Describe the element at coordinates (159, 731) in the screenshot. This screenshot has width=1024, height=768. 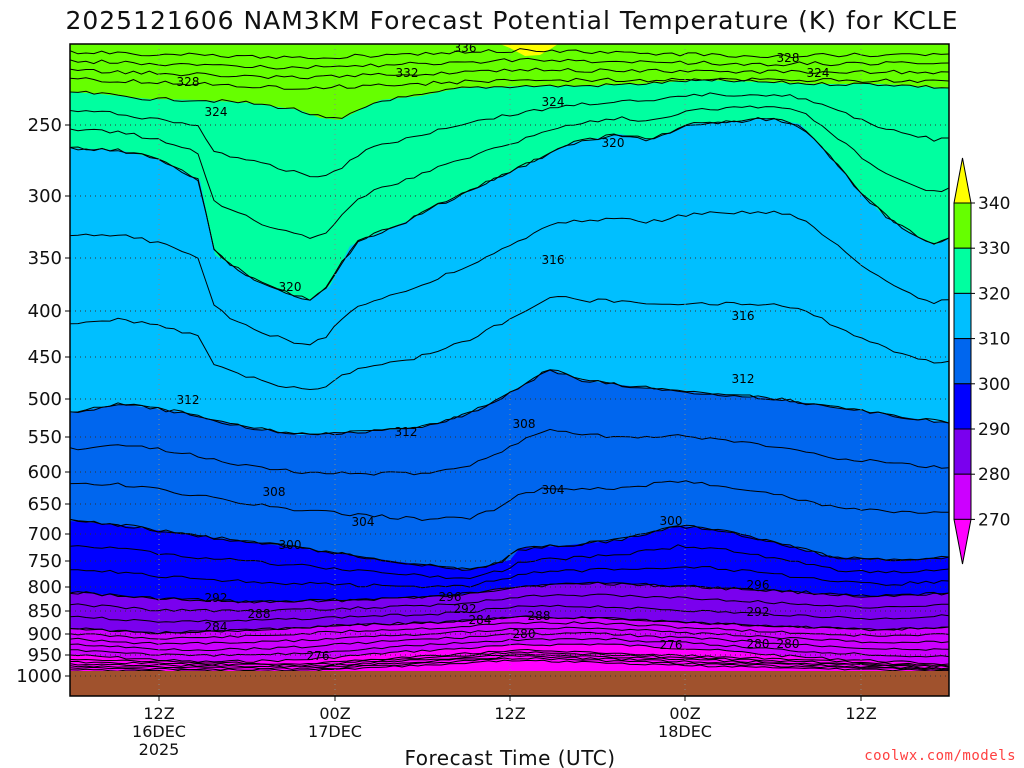
I see `x-tick-date: 16DEC` at that location.